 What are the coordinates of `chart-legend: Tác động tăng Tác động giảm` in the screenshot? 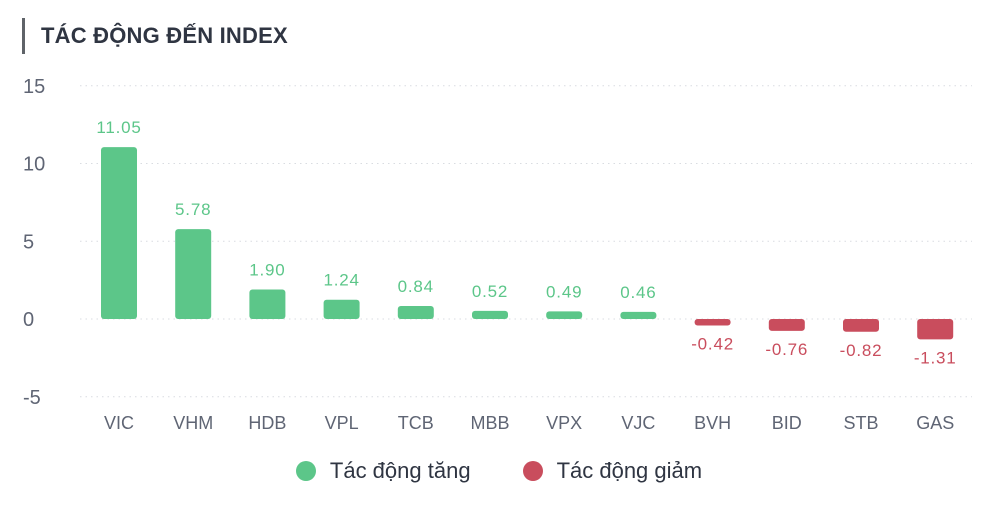 It's located at (499, 471).